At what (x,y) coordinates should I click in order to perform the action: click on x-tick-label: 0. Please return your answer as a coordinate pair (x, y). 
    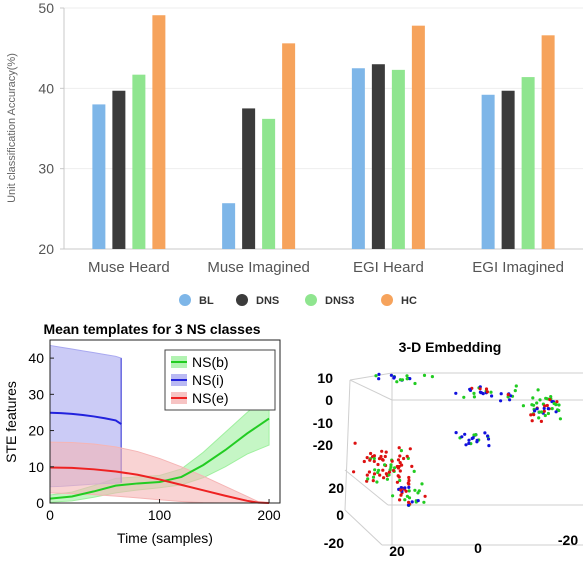
    Looking at the image, I should click on (50, 515).